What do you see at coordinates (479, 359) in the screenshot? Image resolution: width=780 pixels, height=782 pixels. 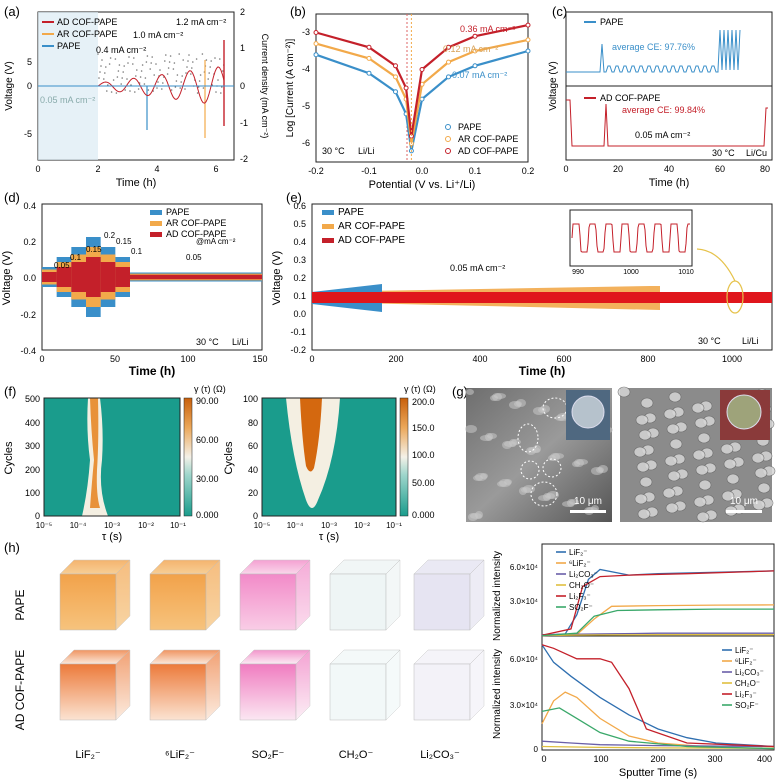 I see `panel-e-xtick-2: 400` at bounding box center [479, 359].